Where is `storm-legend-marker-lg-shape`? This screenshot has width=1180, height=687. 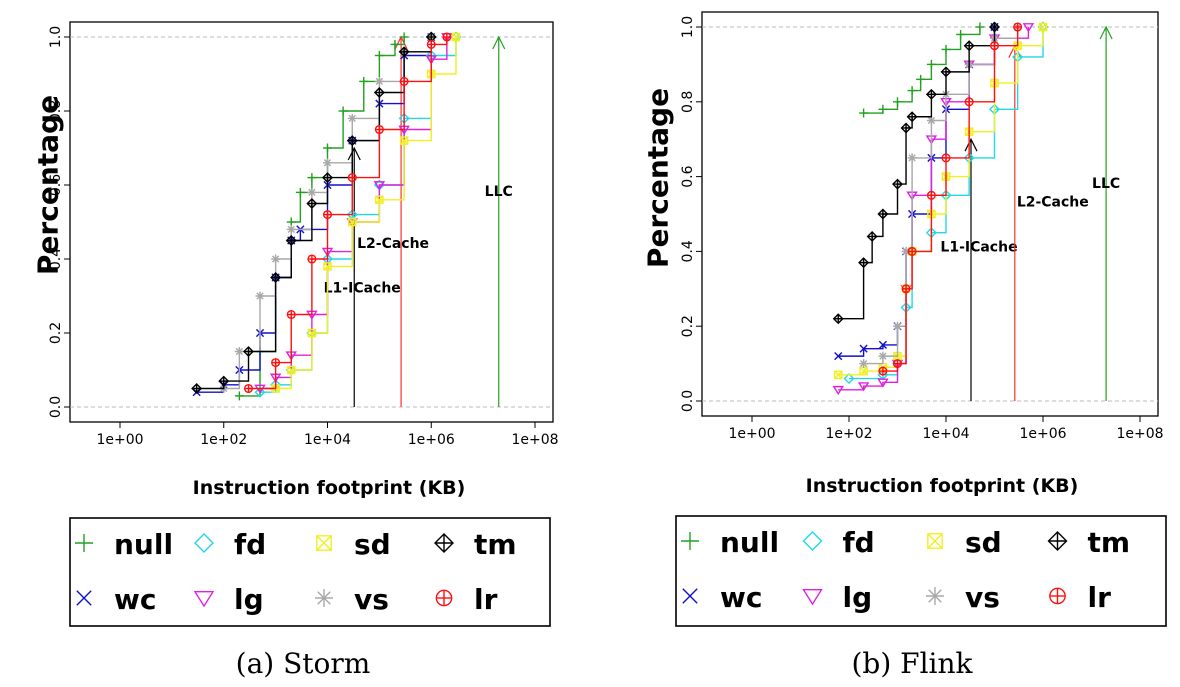 storm-legend-marker-lg-shape is located at coordinates (204, 599).